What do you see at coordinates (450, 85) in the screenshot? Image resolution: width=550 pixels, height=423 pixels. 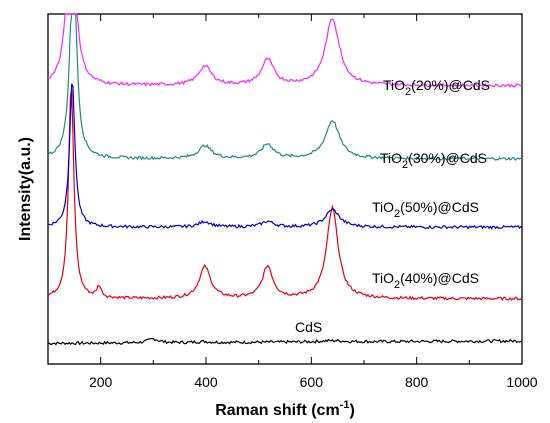 I see `series-label-rest: (20%)@CdS` at bounding box center [450, 85].